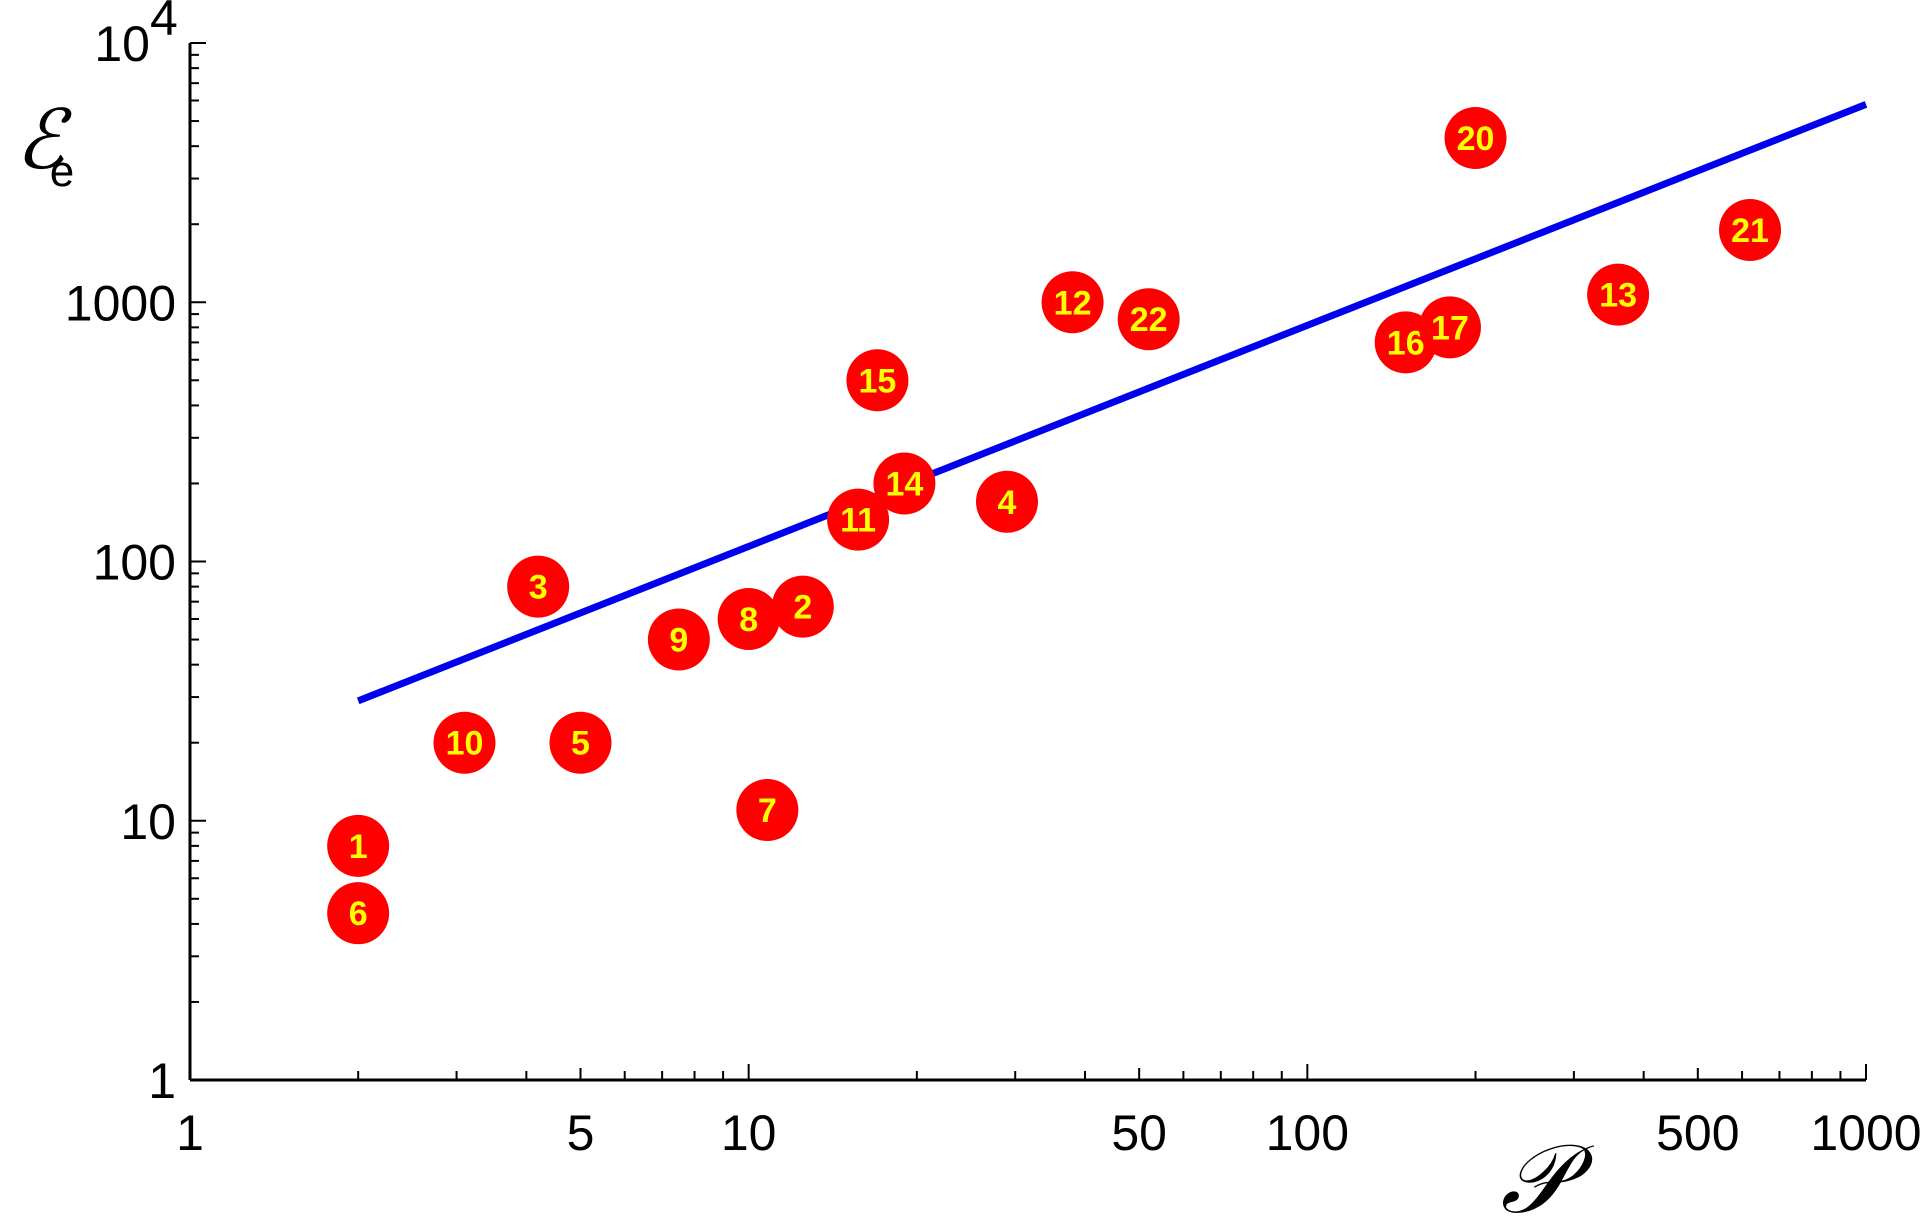 Image resolution: width=1928 pixels, height=1224 pixels. I want to click on y-tick-label: 1000, so click(120, 303).